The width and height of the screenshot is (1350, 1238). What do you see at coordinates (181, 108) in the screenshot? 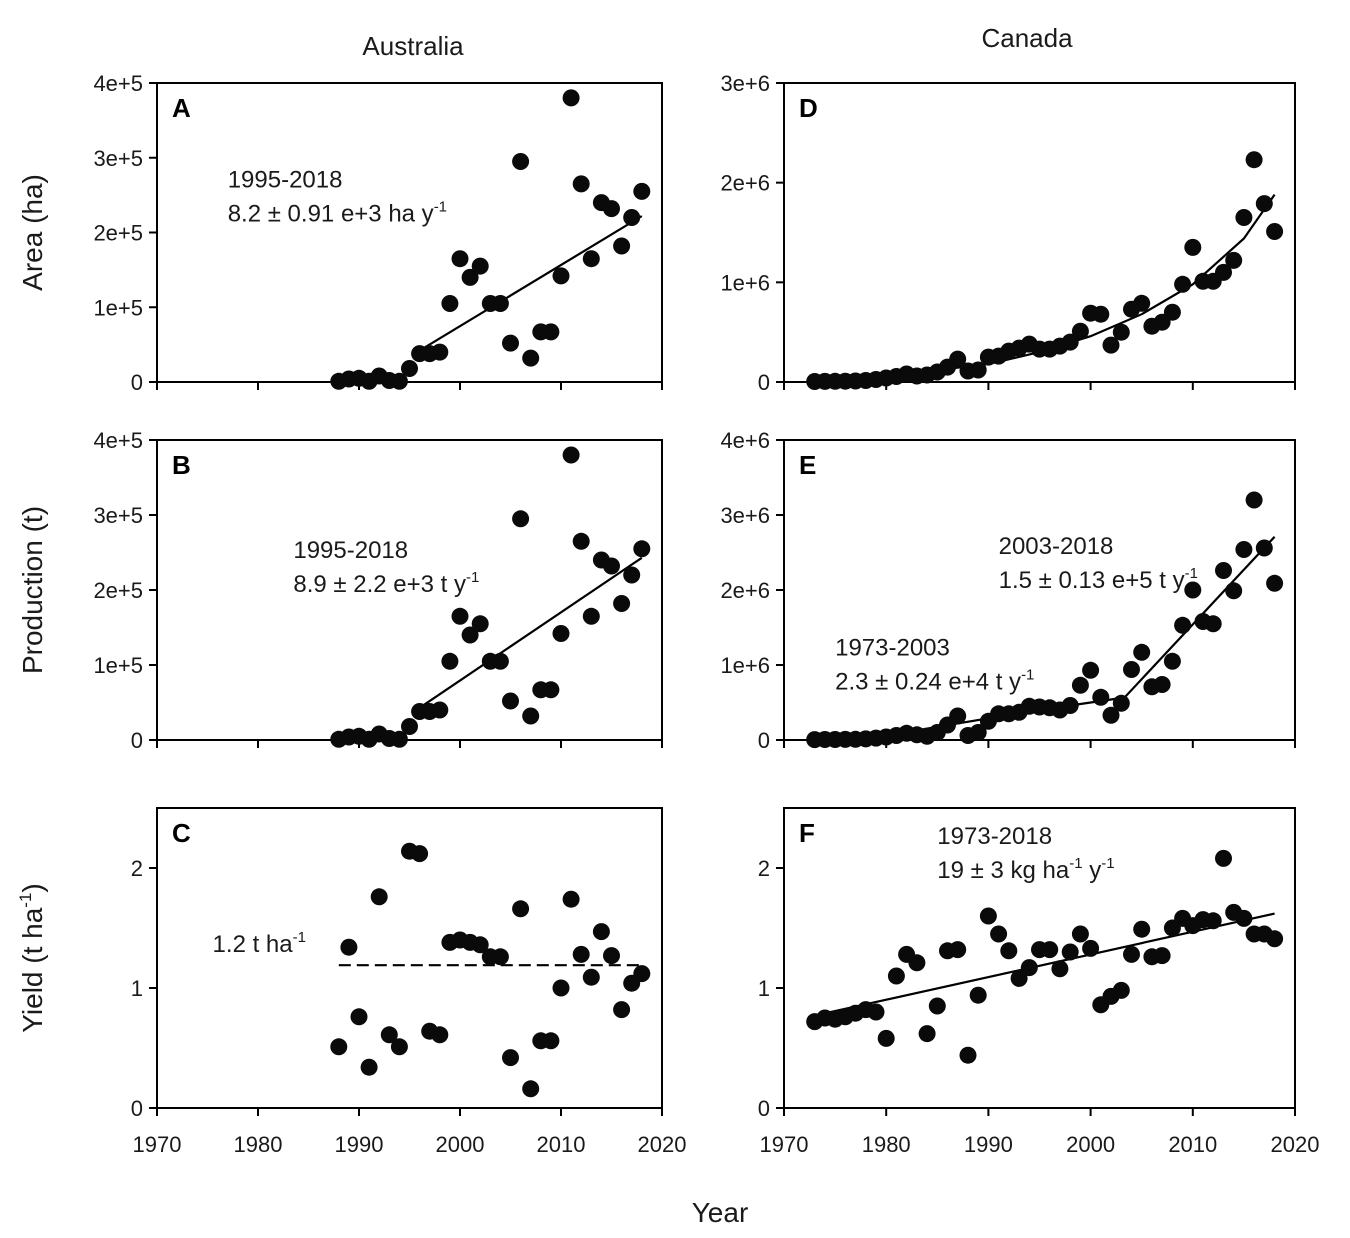
I see `panel-letter: A` at bounding box center [181, 108].